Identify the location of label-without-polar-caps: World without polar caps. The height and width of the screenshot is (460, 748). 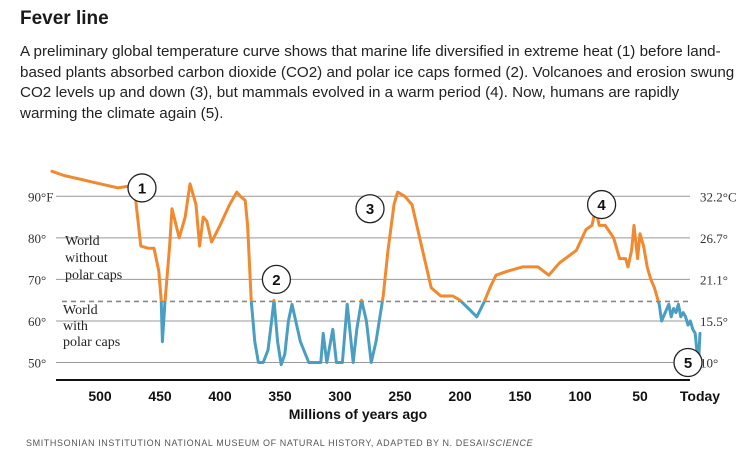
(93, 258).